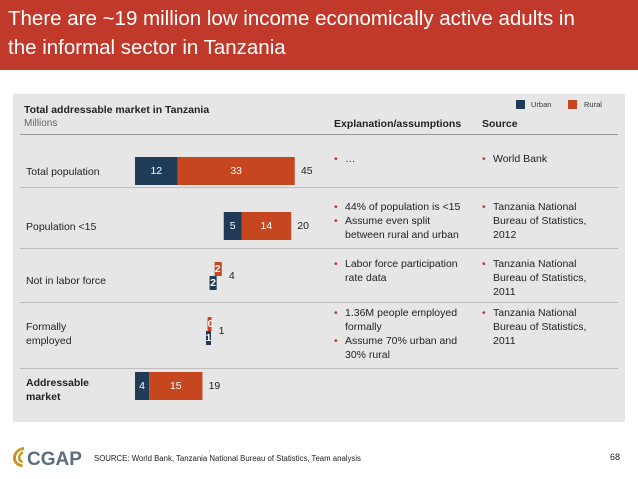 This screenshot has height=479, width=638. Describe the element at coordinates (615, 457) in the screenshot. I see `page-number: 68` at that location.